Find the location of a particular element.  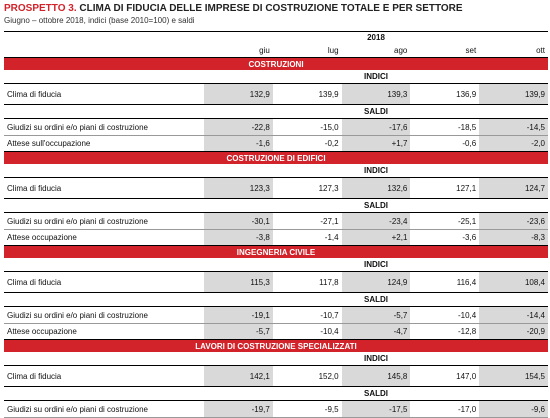

section-title: COSTRUZIONE DI EDIFICI is located at coordinates (276, 157).